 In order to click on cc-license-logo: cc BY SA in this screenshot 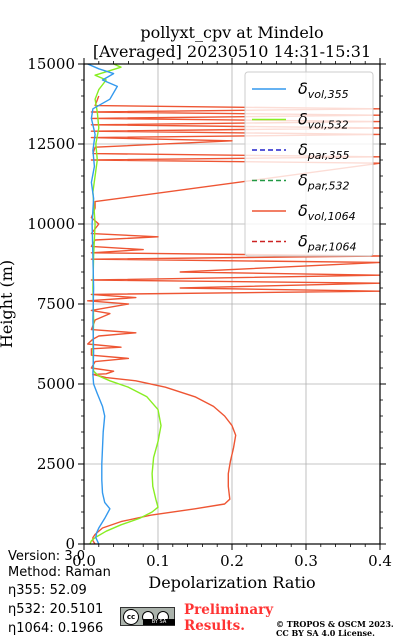, I will do `click(147, 616)`.